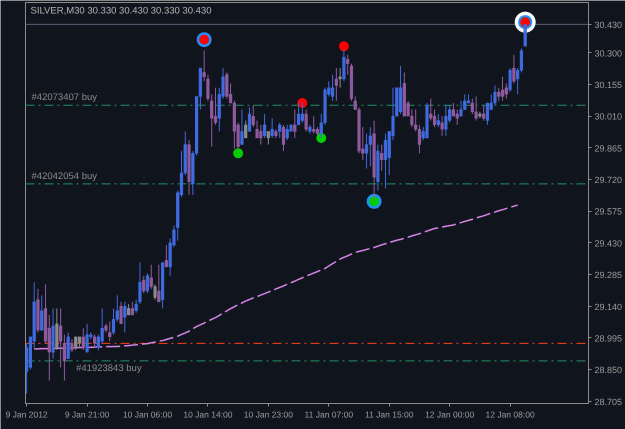  What do you see at coordinates (608, 25) in the screenshot?
I see `ref-line-label: 30.430` at bounding box center [608, 25].